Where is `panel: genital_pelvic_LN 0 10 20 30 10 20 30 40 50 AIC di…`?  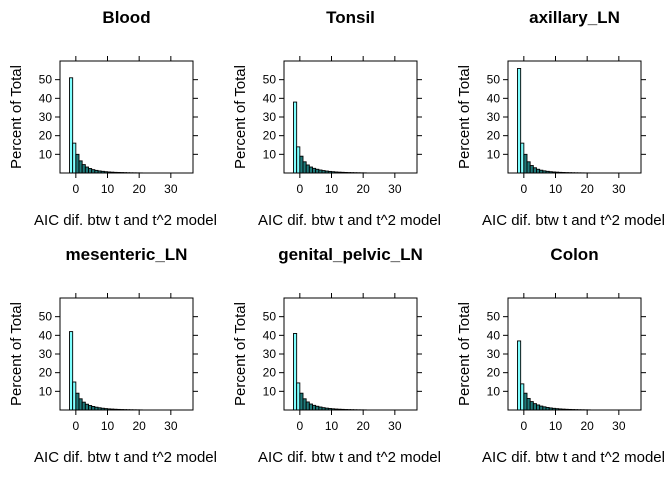 panel: genital_pelvic_LN 0 10 20 30 10 20 30 40 50 AIC di… is located at coordinates (336, 355).